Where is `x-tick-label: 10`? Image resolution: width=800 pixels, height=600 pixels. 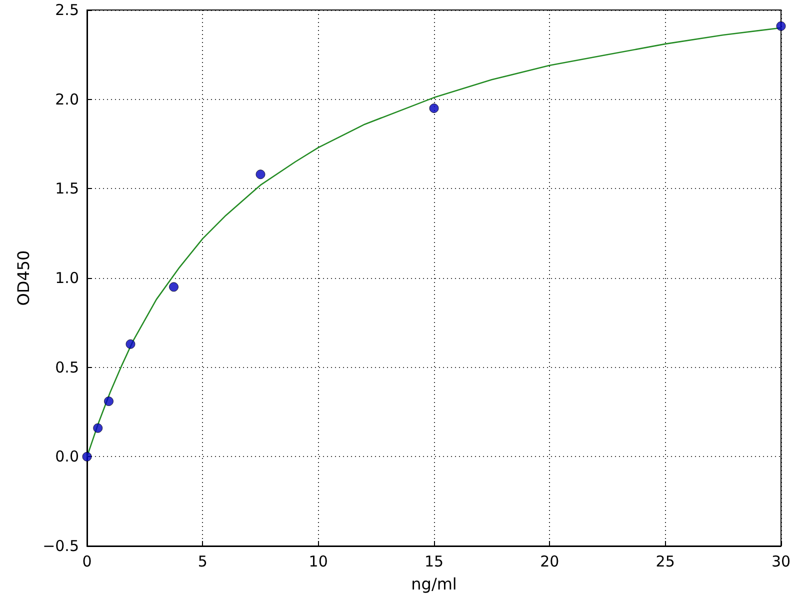 x-tick-label: 10 is located at coordinates (318, 561).